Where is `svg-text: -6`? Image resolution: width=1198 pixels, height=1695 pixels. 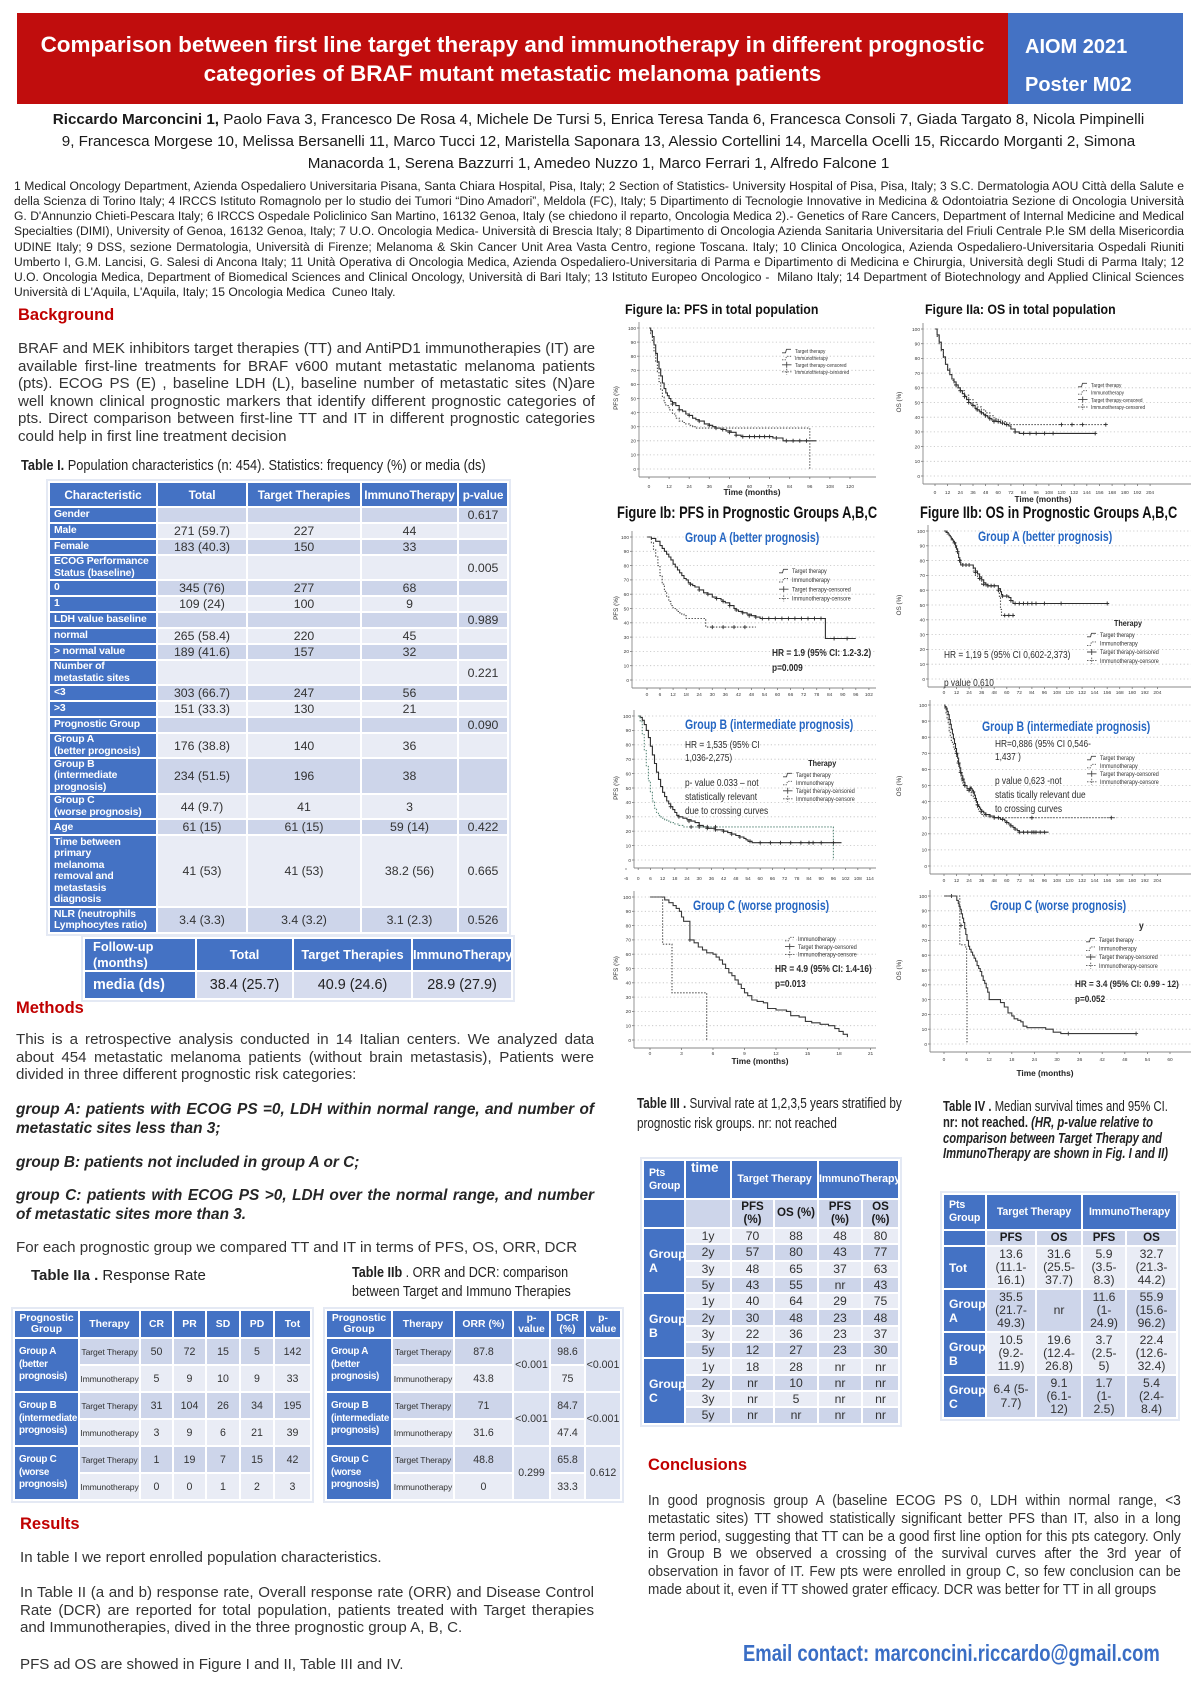 svg-text: -6 is located at coordinates (626, 879).